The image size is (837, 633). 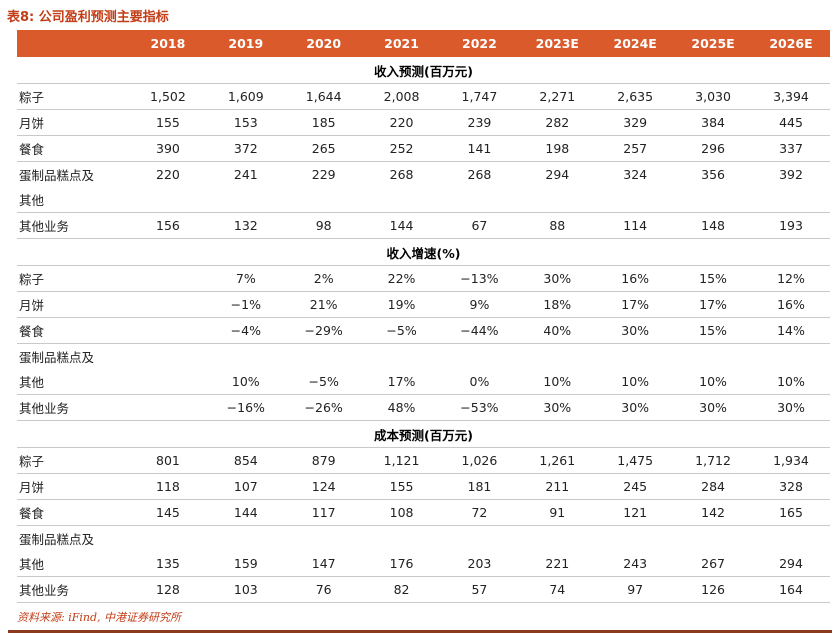 I want to click on table-row: 餐食 −4% −29% −5% −44% 40% 30% 15% 14%, so click(x=423, y=330).